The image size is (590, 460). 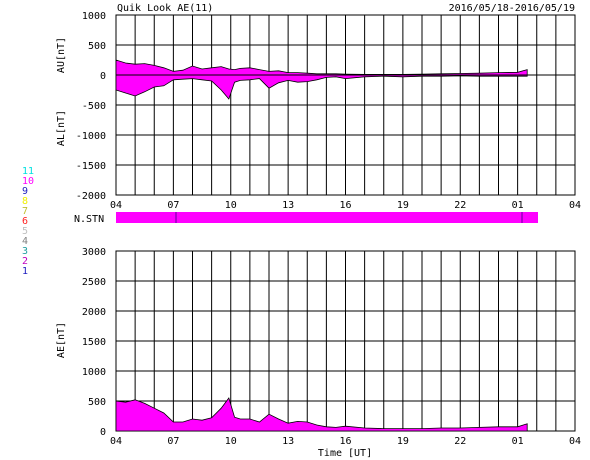 I want to click on station-count-bar: N.STN, so click(x=306, y=218).